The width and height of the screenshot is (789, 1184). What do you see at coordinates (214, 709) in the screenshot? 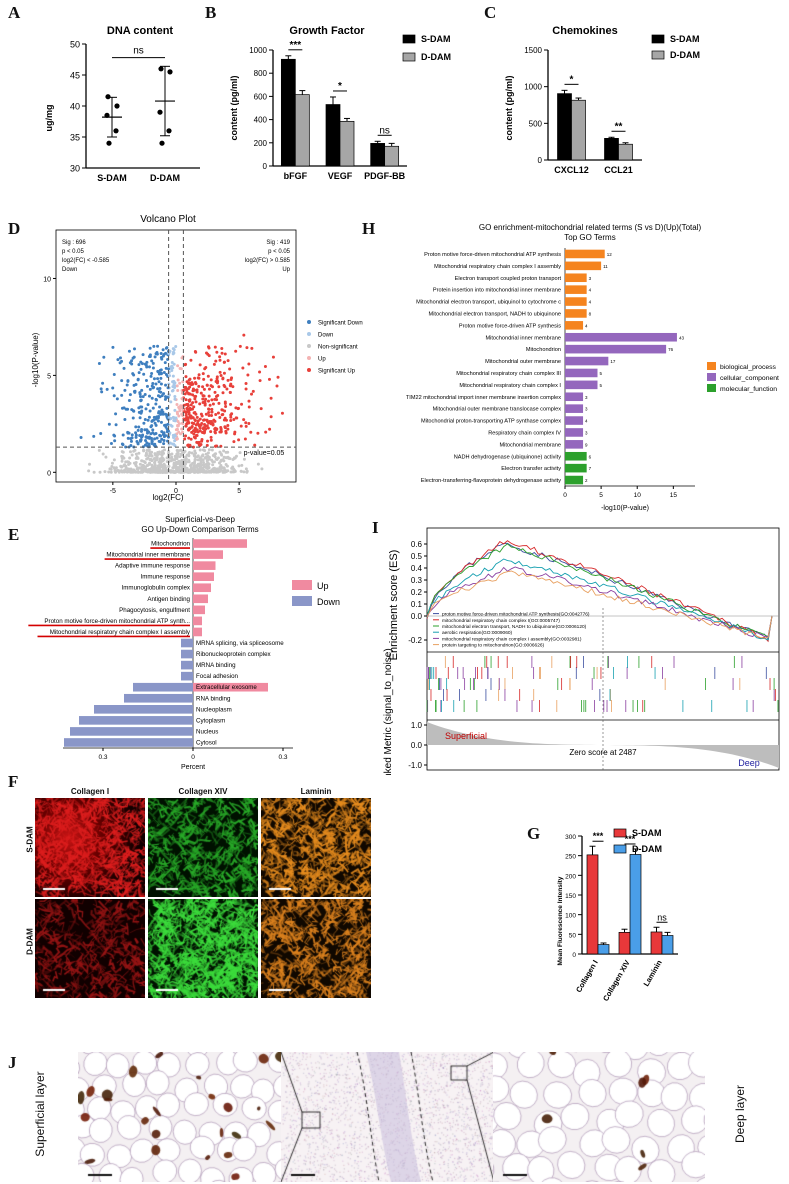
I see `term-label: Nucleoplasm` at bounding box center [214, 709].